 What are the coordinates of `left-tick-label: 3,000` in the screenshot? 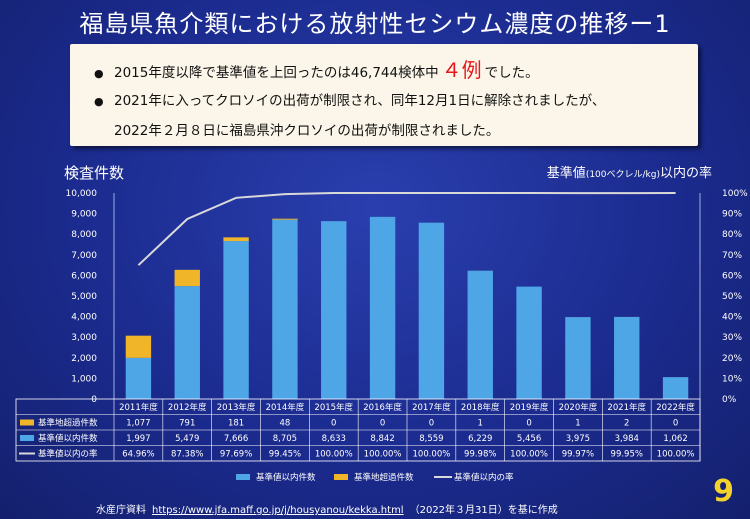 It's located at (84, 338).